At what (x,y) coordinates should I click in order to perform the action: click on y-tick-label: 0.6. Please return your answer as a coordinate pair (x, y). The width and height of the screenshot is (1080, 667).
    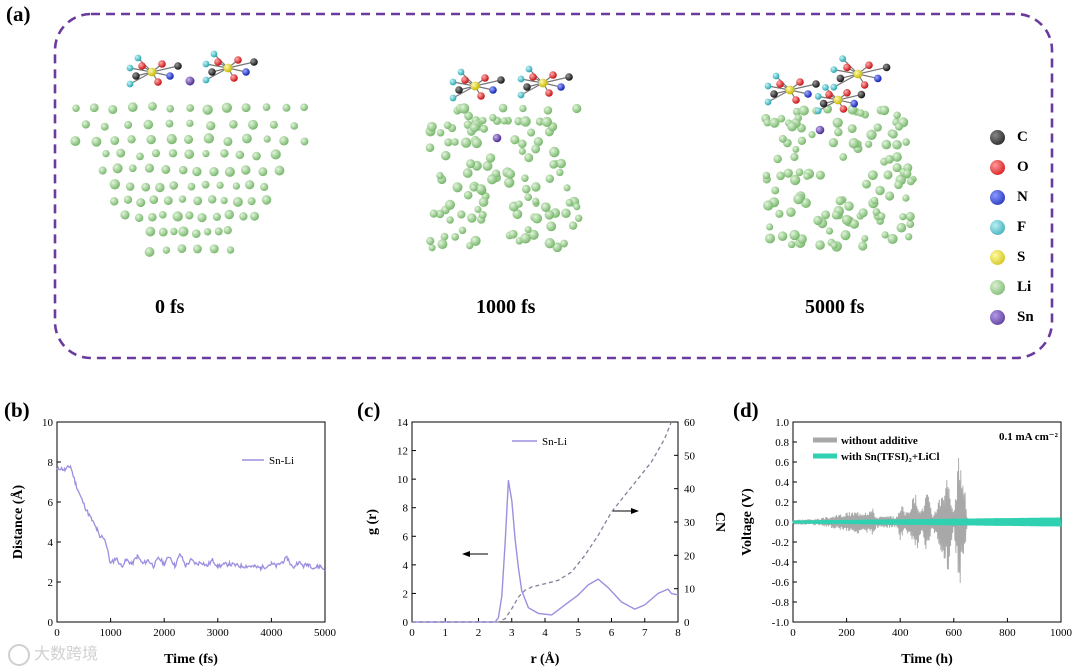
    Looking at the image, I should click on (782, 463).